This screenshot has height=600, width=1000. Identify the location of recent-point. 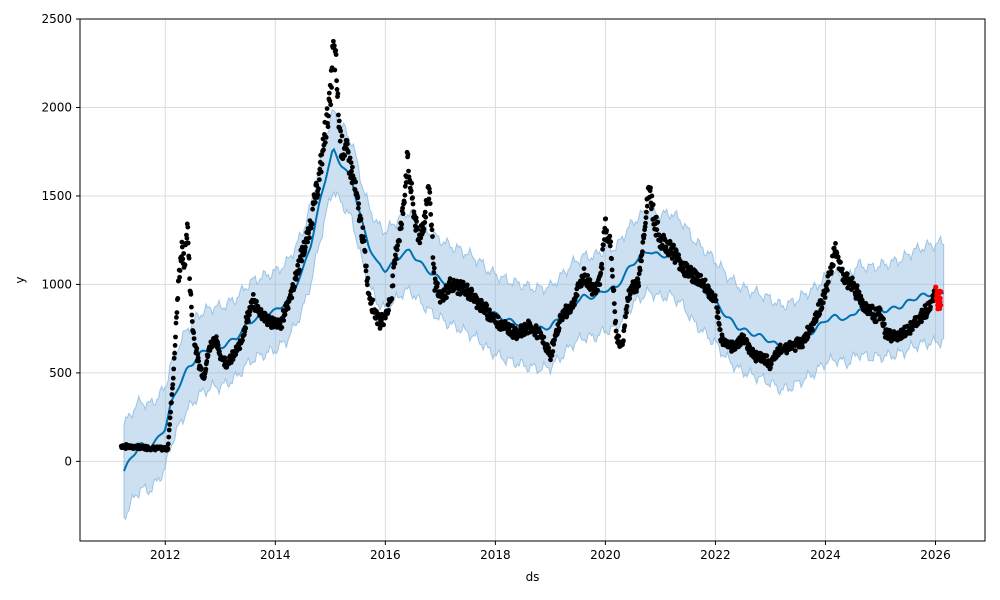
(940, 307).